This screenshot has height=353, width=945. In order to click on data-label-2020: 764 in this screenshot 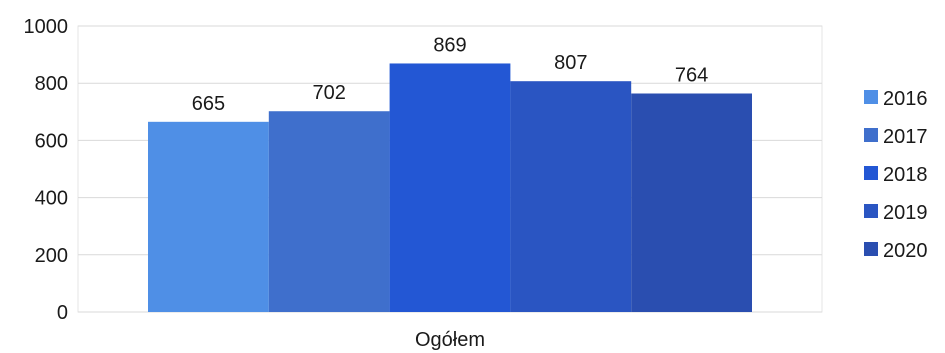, I will do `click(691, 75)`.